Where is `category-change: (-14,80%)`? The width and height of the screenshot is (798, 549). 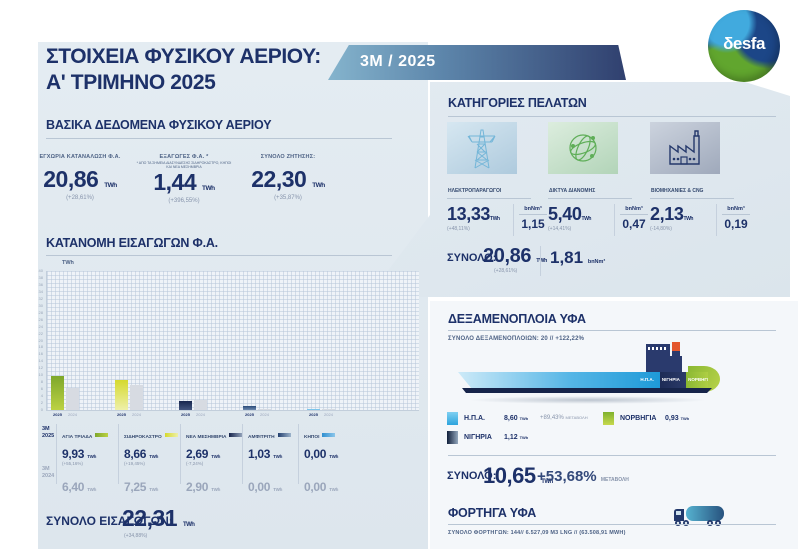
category-change: (-14,80%) is located at coordinates (661, 229).